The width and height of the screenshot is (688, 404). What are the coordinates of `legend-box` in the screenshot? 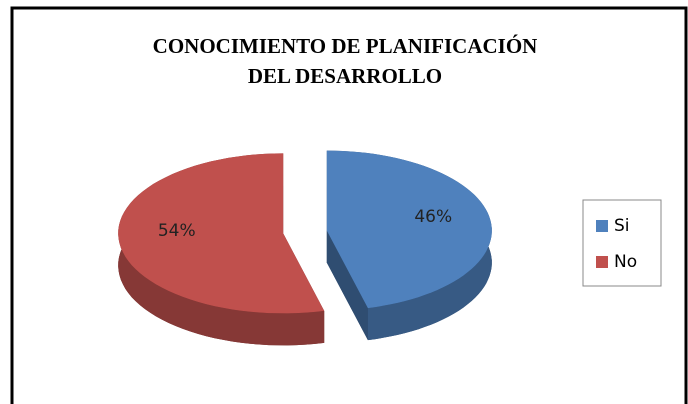 It's located at (622, 243).